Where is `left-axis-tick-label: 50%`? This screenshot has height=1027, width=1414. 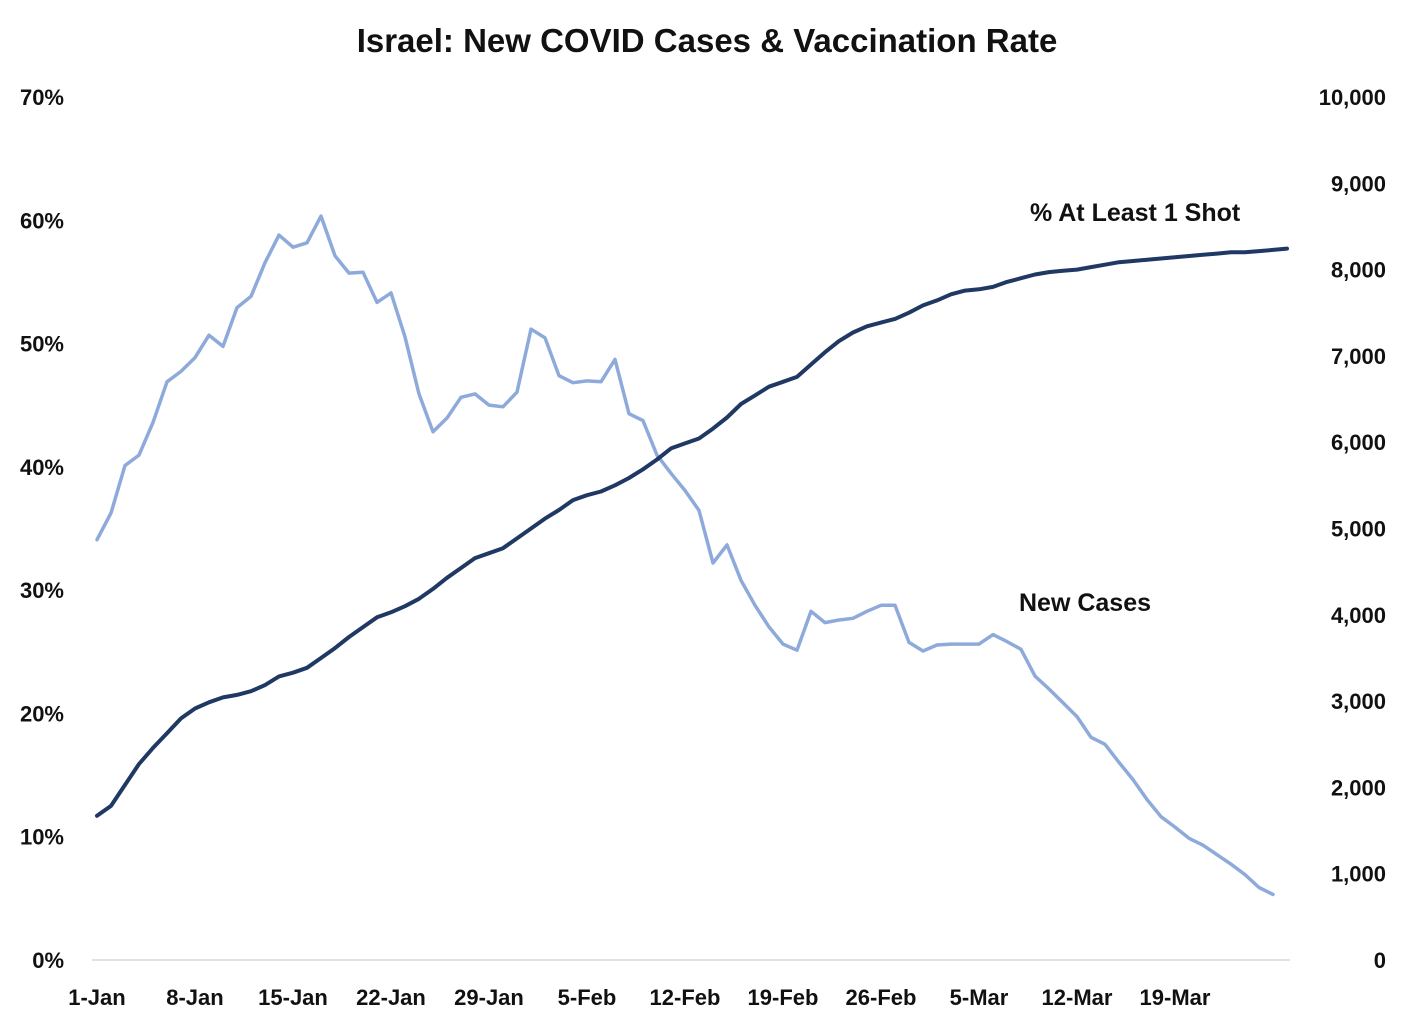 left-axis-tick-label: 50% is located at coordinates (42, 344).